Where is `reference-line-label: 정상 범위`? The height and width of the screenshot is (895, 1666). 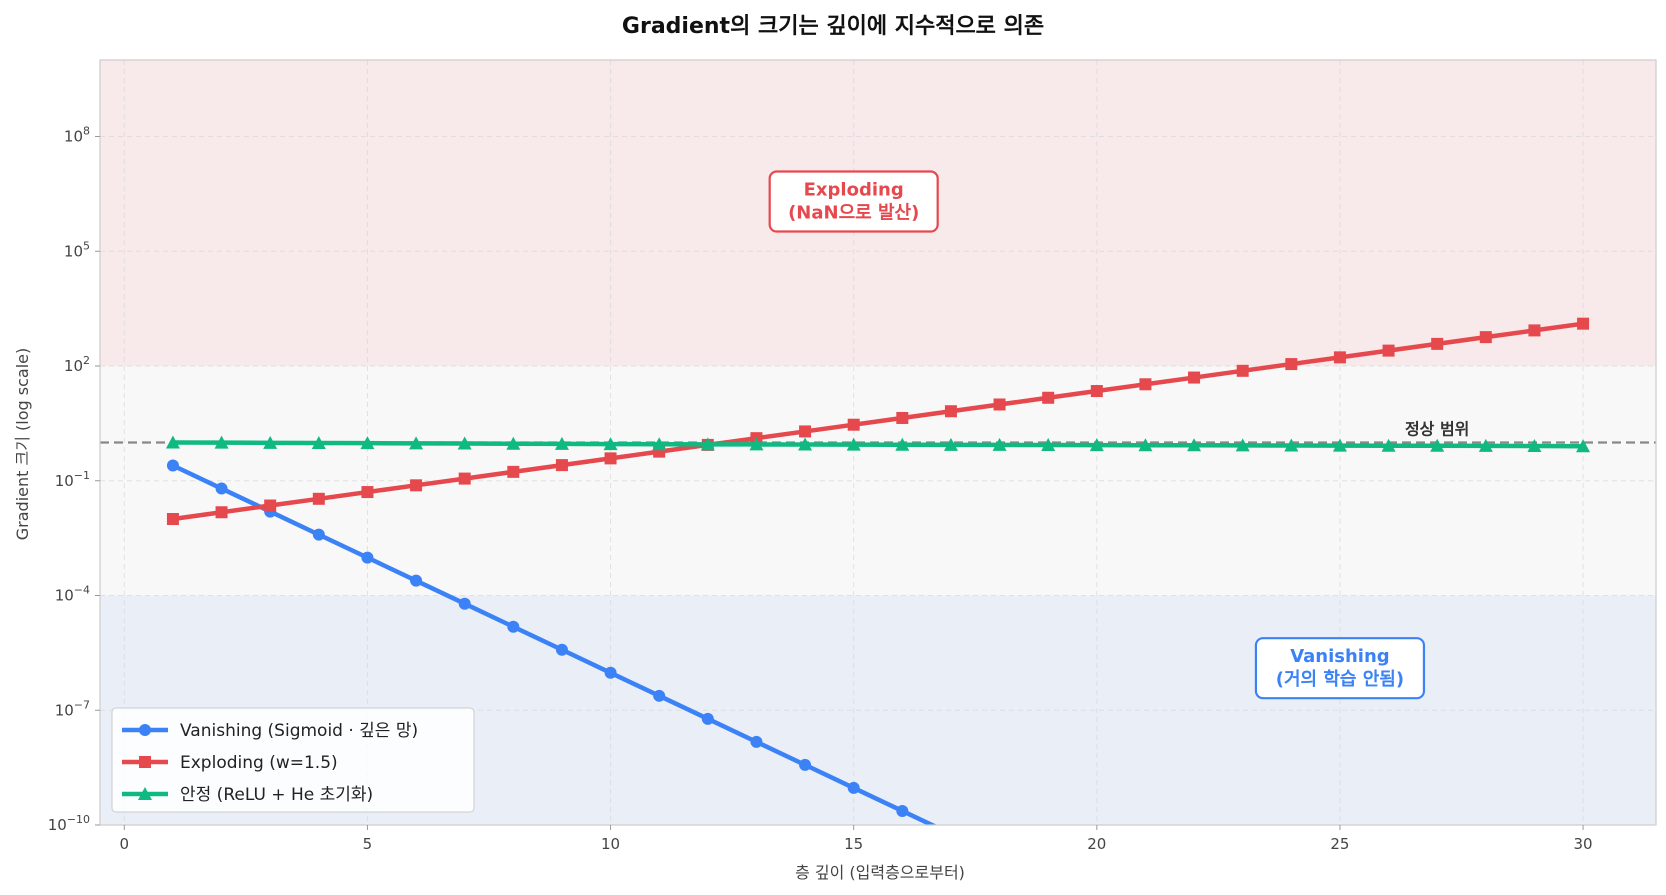 reference-line-label: 정상 범위 is located at coordinates (1437, 429).